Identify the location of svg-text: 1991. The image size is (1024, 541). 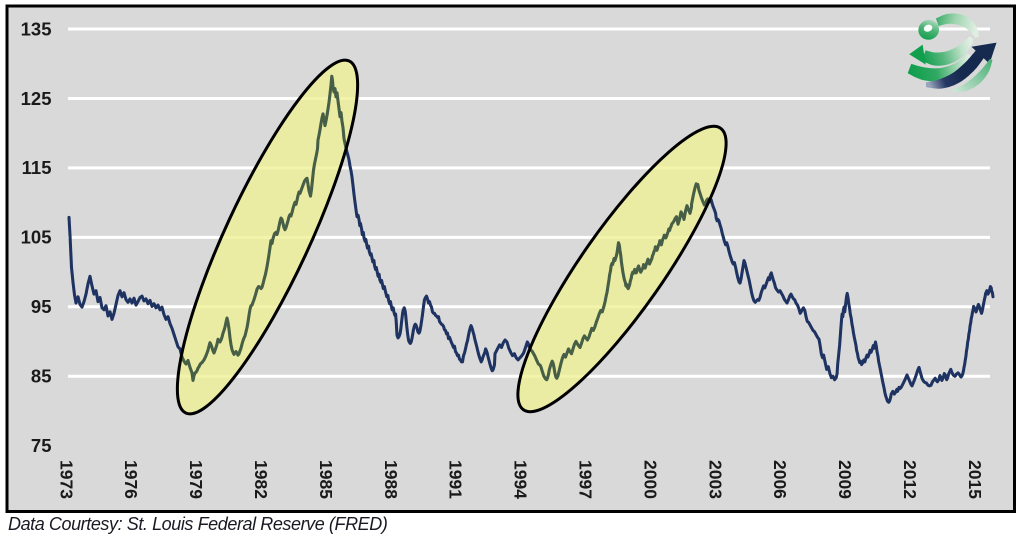
(456, 479).